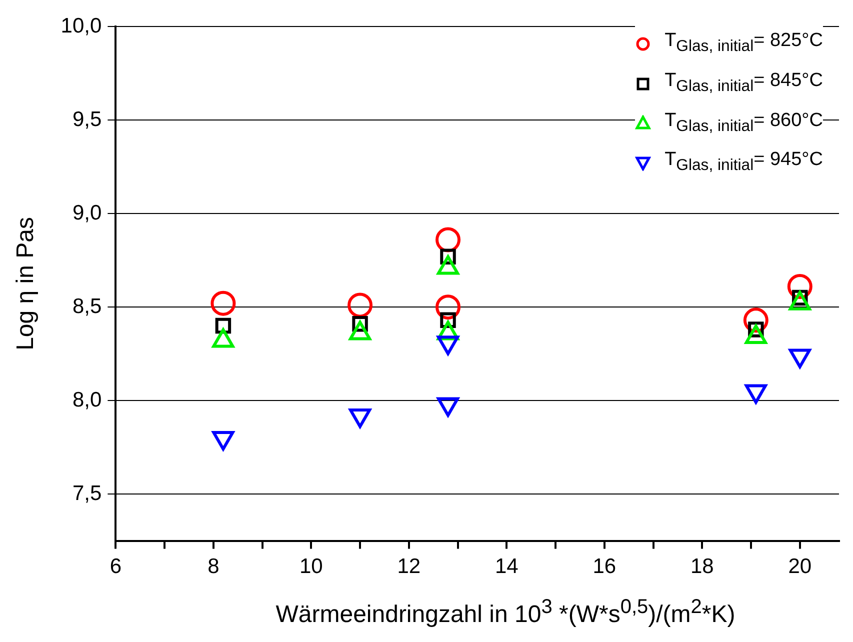 This screenshot has width=853, height=642. I want to click on y-tick-label: 9,5, so click(87, 119).